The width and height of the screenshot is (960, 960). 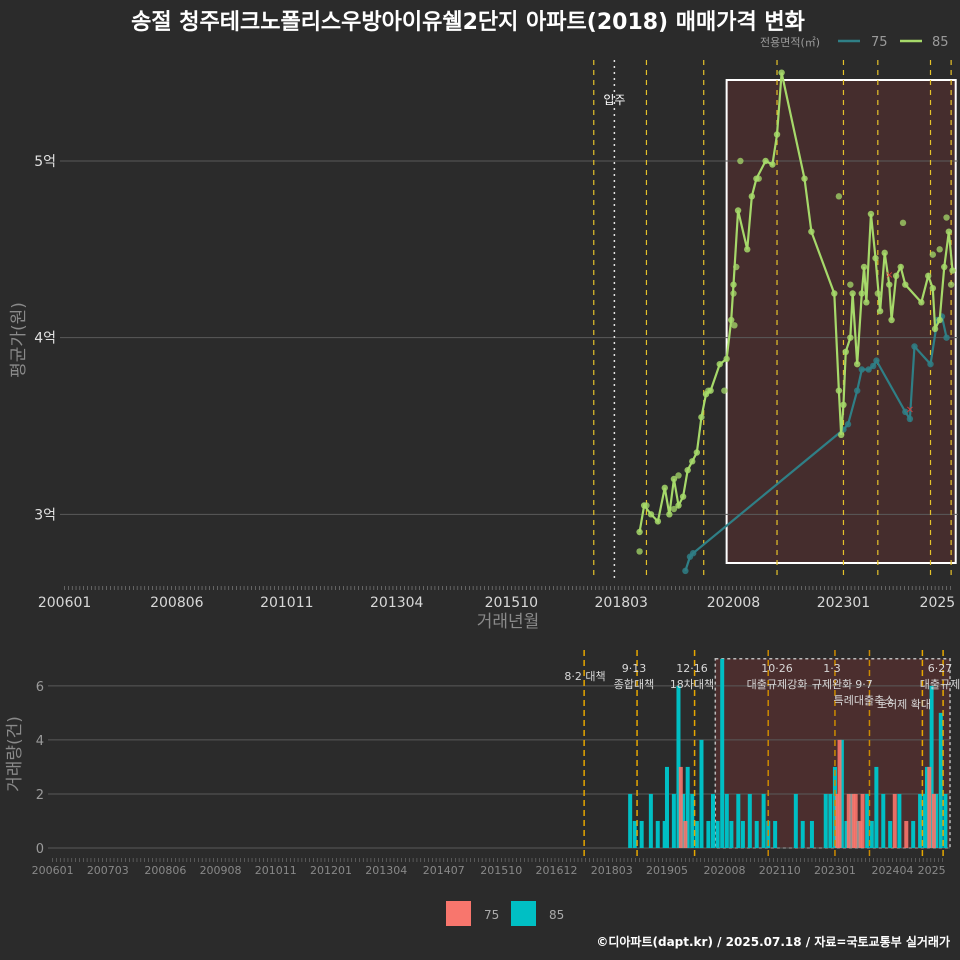 I want to click on outlier-marker: ×, so click(x=910, y=409).